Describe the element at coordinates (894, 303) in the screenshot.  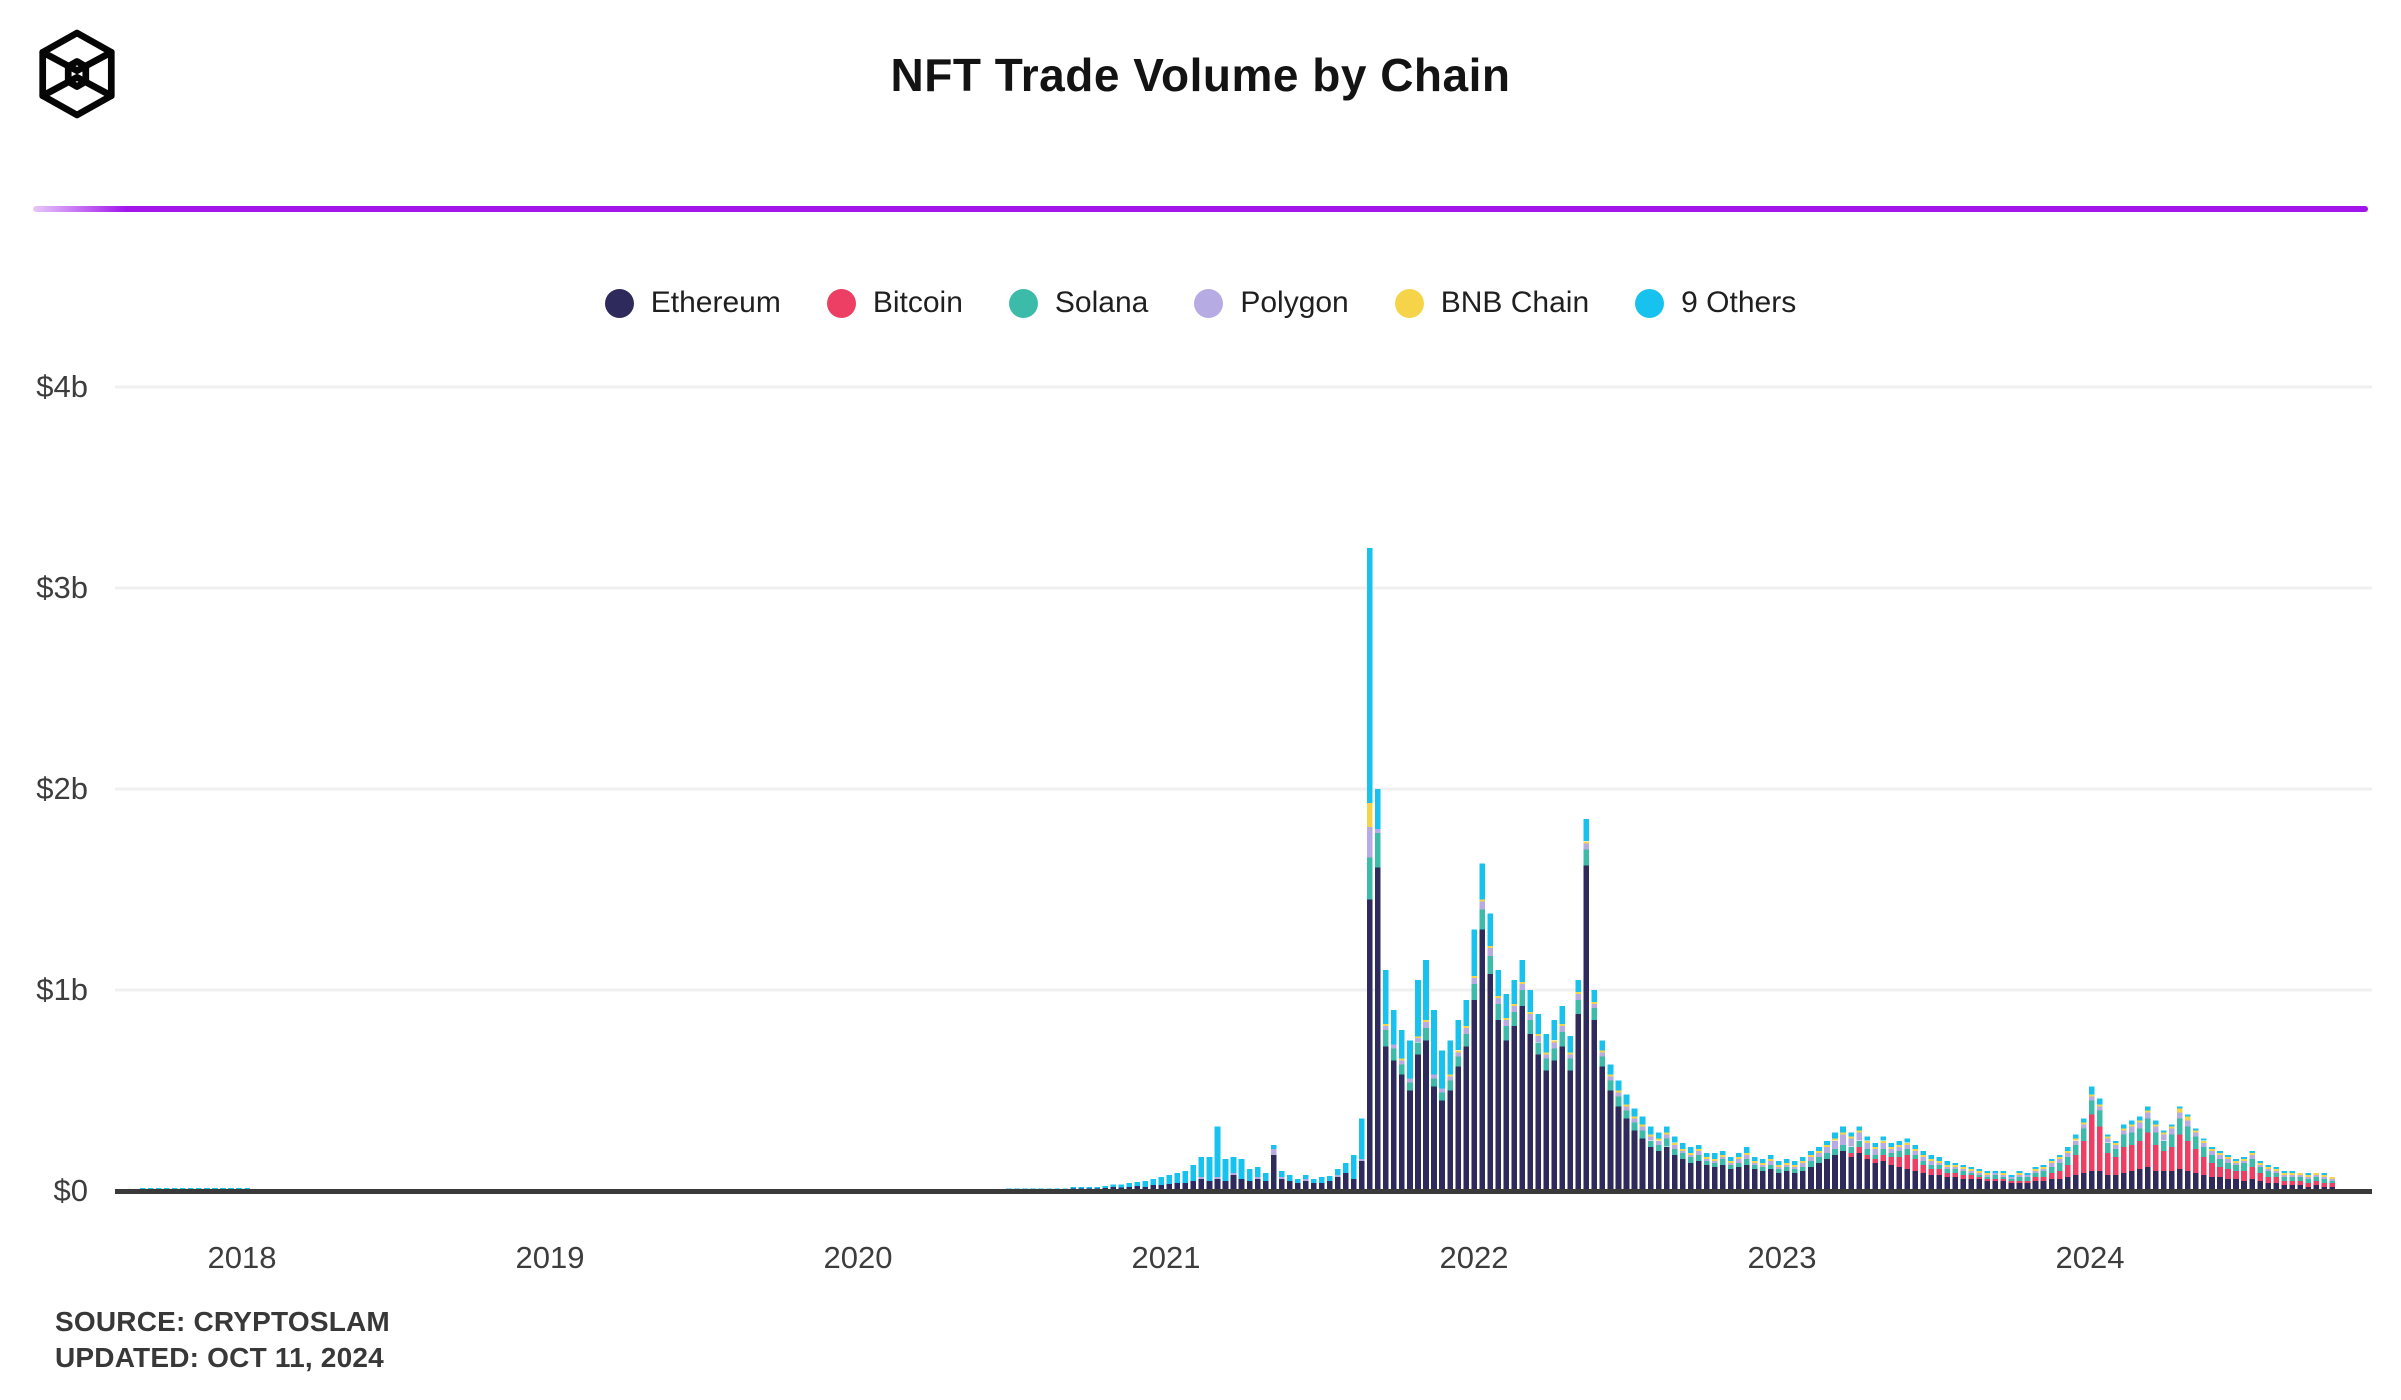
I see `legend-item-bitcoin: Bitcoin` at that location.